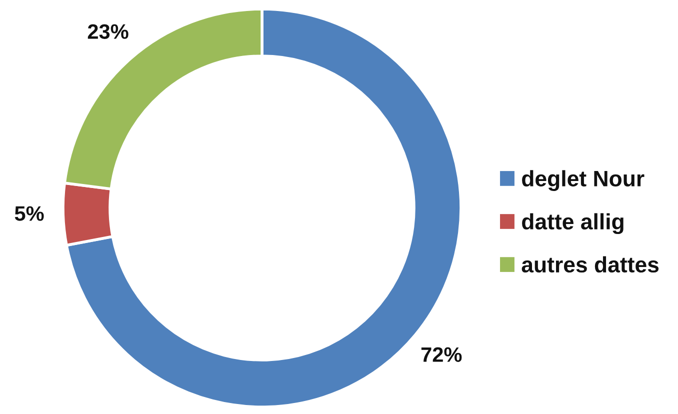 The height and width of the screenshot is (414, 678). What do you see at coordinates (441, 354) in the screenshot?
I see `data-label: 72%` at bounding box center [441, 354].